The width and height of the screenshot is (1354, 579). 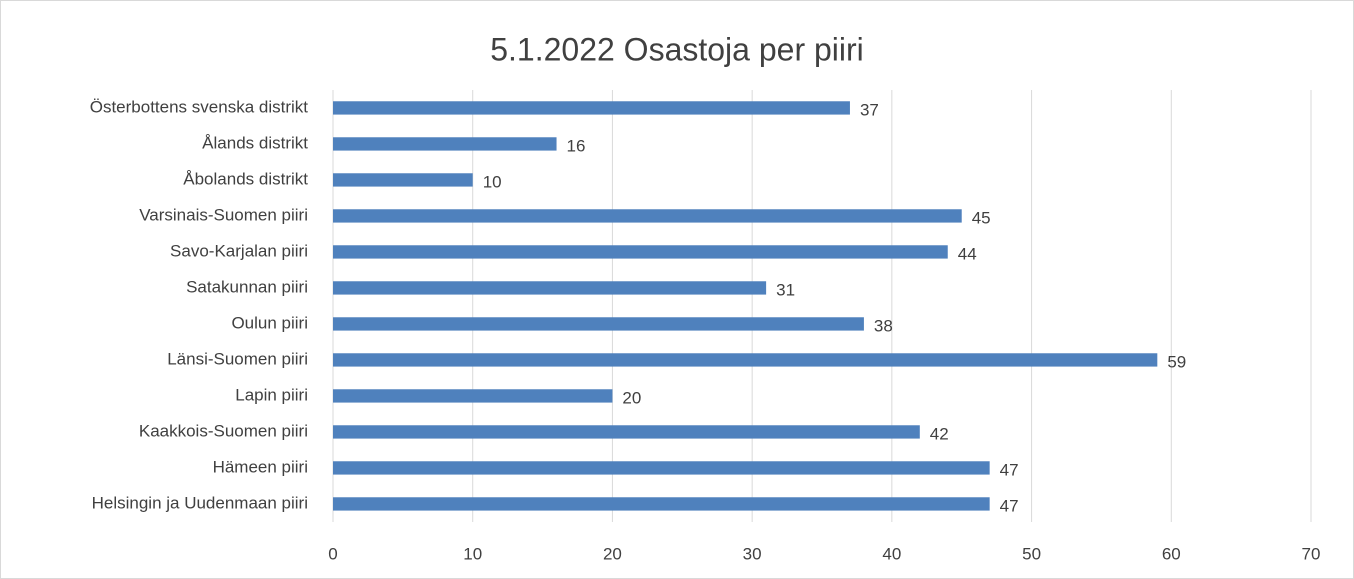 I want to click on x-tick-label: 0, so click(x=332, y=553).